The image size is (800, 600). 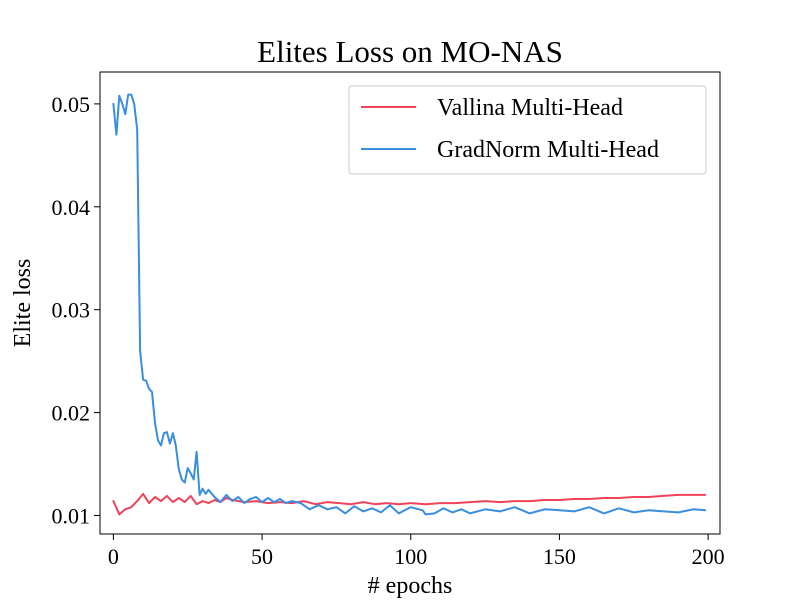 What do you see at coordinates (23, 303) in the screenshot?
I see `y-axis-label: Elite loss` at bounding box center [23, 303].